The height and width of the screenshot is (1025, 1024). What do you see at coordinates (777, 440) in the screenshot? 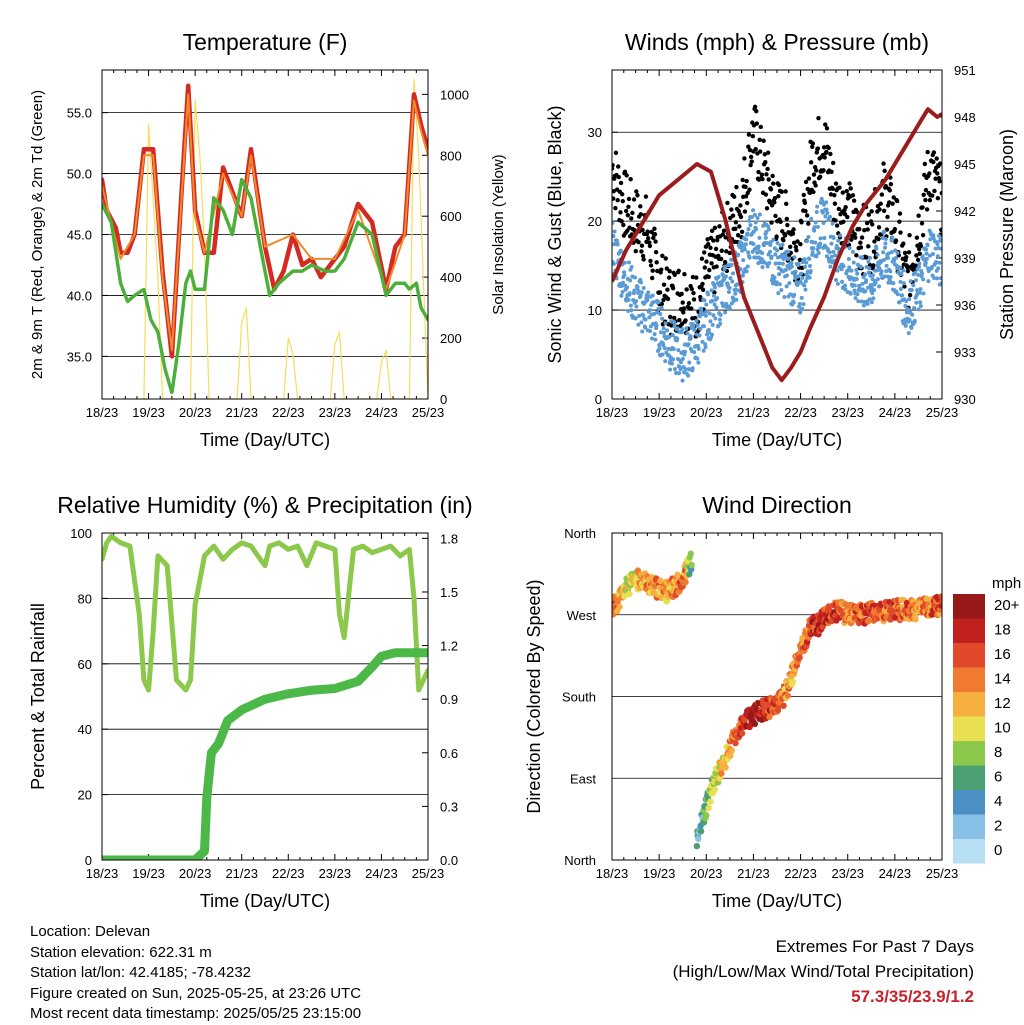
I see `winds-xlabel: Time (Day/UTC)` at bounding box center [777, 440].